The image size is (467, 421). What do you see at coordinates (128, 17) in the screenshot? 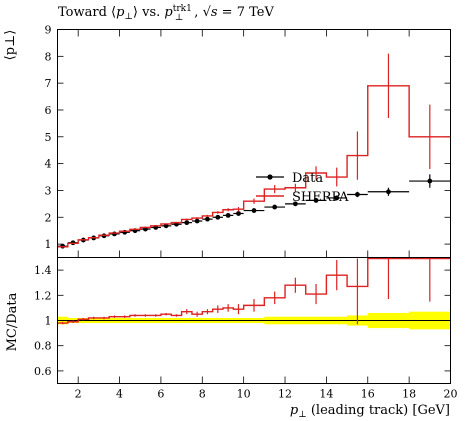
I see `title-perp: ⊥` at bounding box center [128, 17].